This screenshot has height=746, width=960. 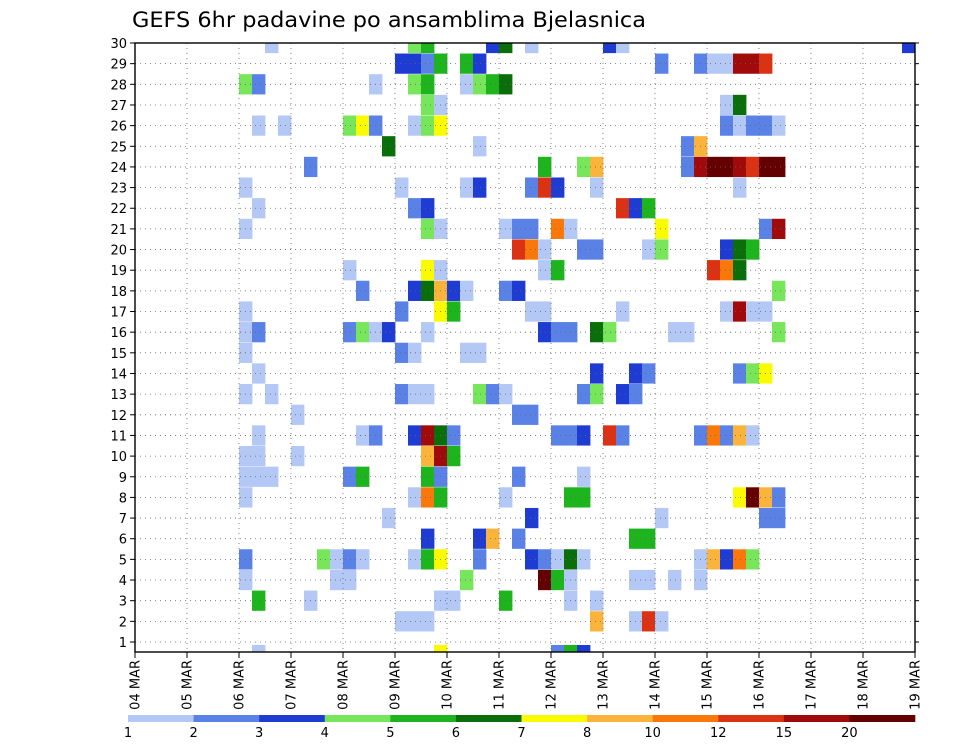 I want to click on legend-label: 4, so click(x=325, y=733).